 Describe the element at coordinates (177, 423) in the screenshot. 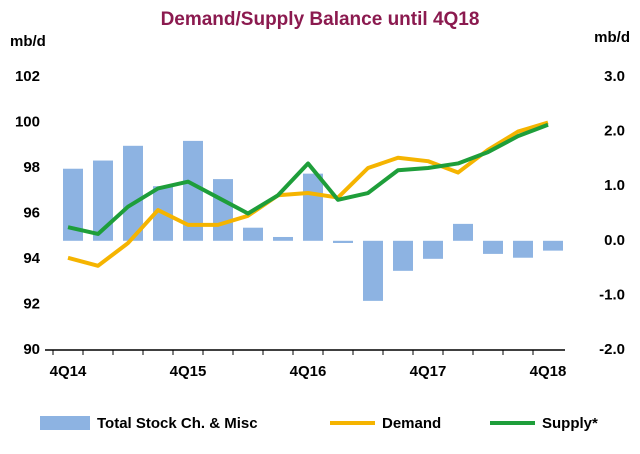

I see `legend-label: Total Stock Ch. & Misc` at that location.